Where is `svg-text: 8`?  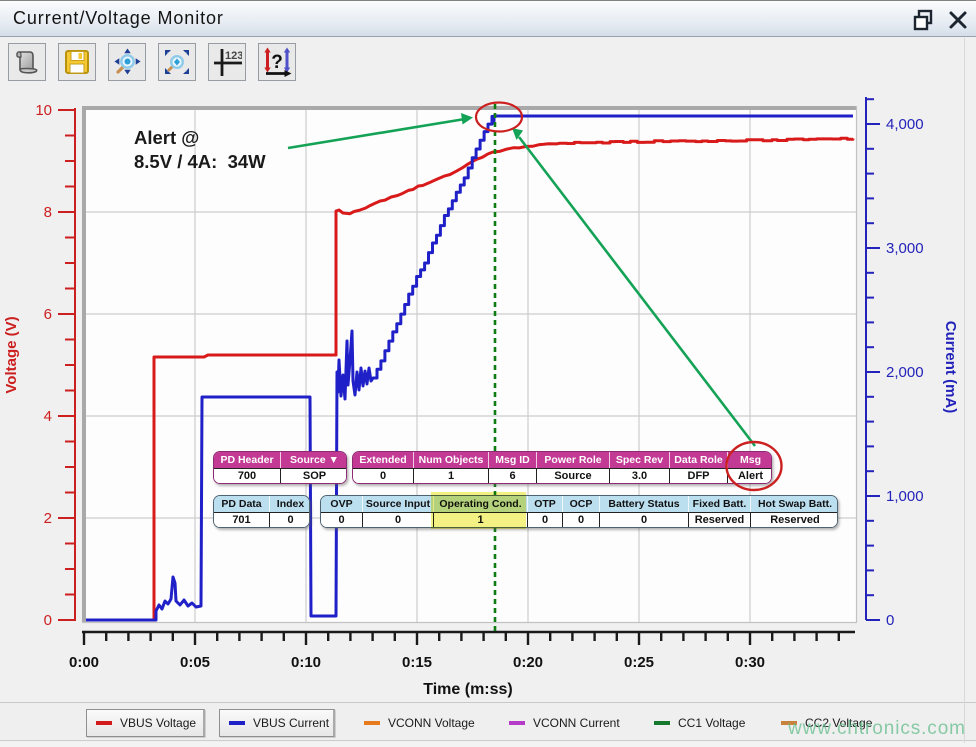
svg-text: 8 is located at coordinates (48, 212).